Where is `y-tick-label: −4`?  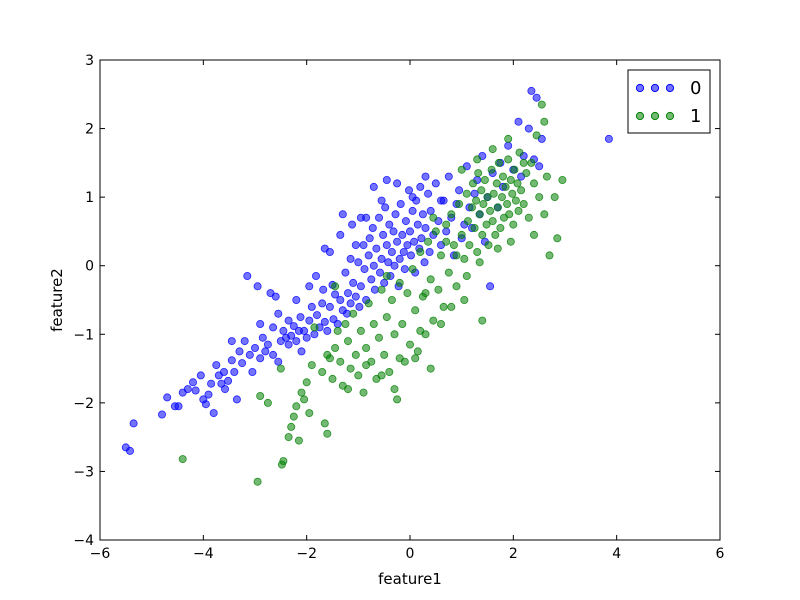
y-tick-label: −4 is located at coordinates (83, 541).